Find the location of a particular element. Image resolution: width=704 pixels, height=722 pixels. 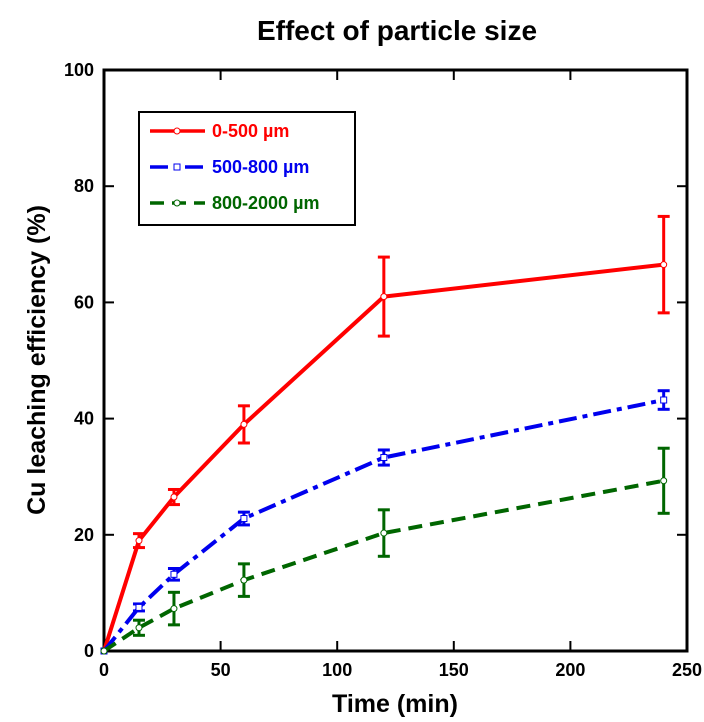

x-tick-label: 150 is located at coordinates (454, 670).